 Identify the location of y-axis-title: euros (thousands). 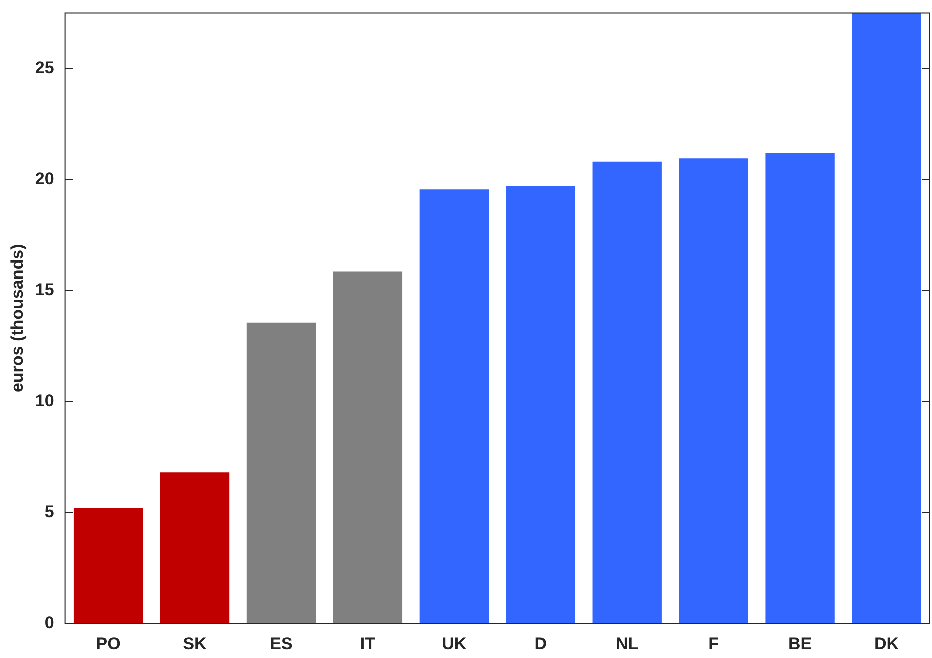
(17, 318).